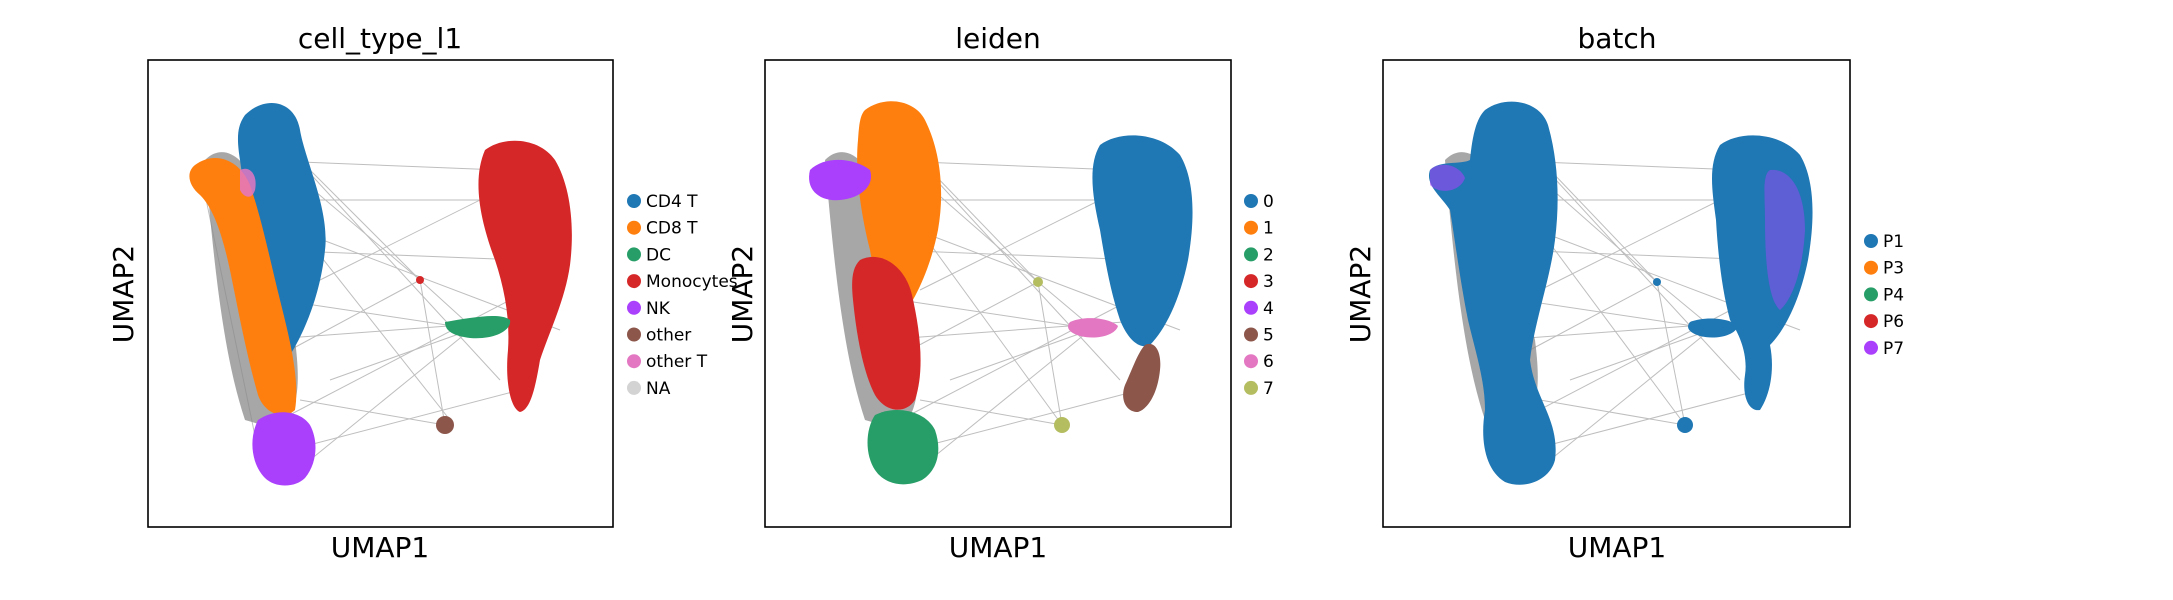  I want to click on batch-mid-cluster, so click(1713, 328).